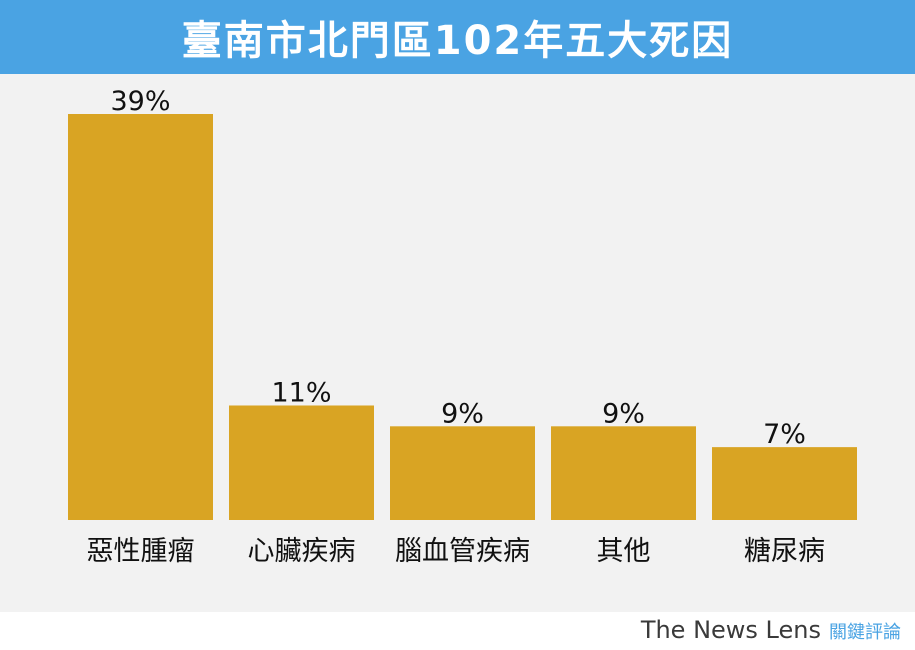 The height and width of the screenshot is (650, 915). Describe the element at coordinates (457, 41) in the screenshot. I see `chart-title: 臺南市北門區102年五大死因` at that location.